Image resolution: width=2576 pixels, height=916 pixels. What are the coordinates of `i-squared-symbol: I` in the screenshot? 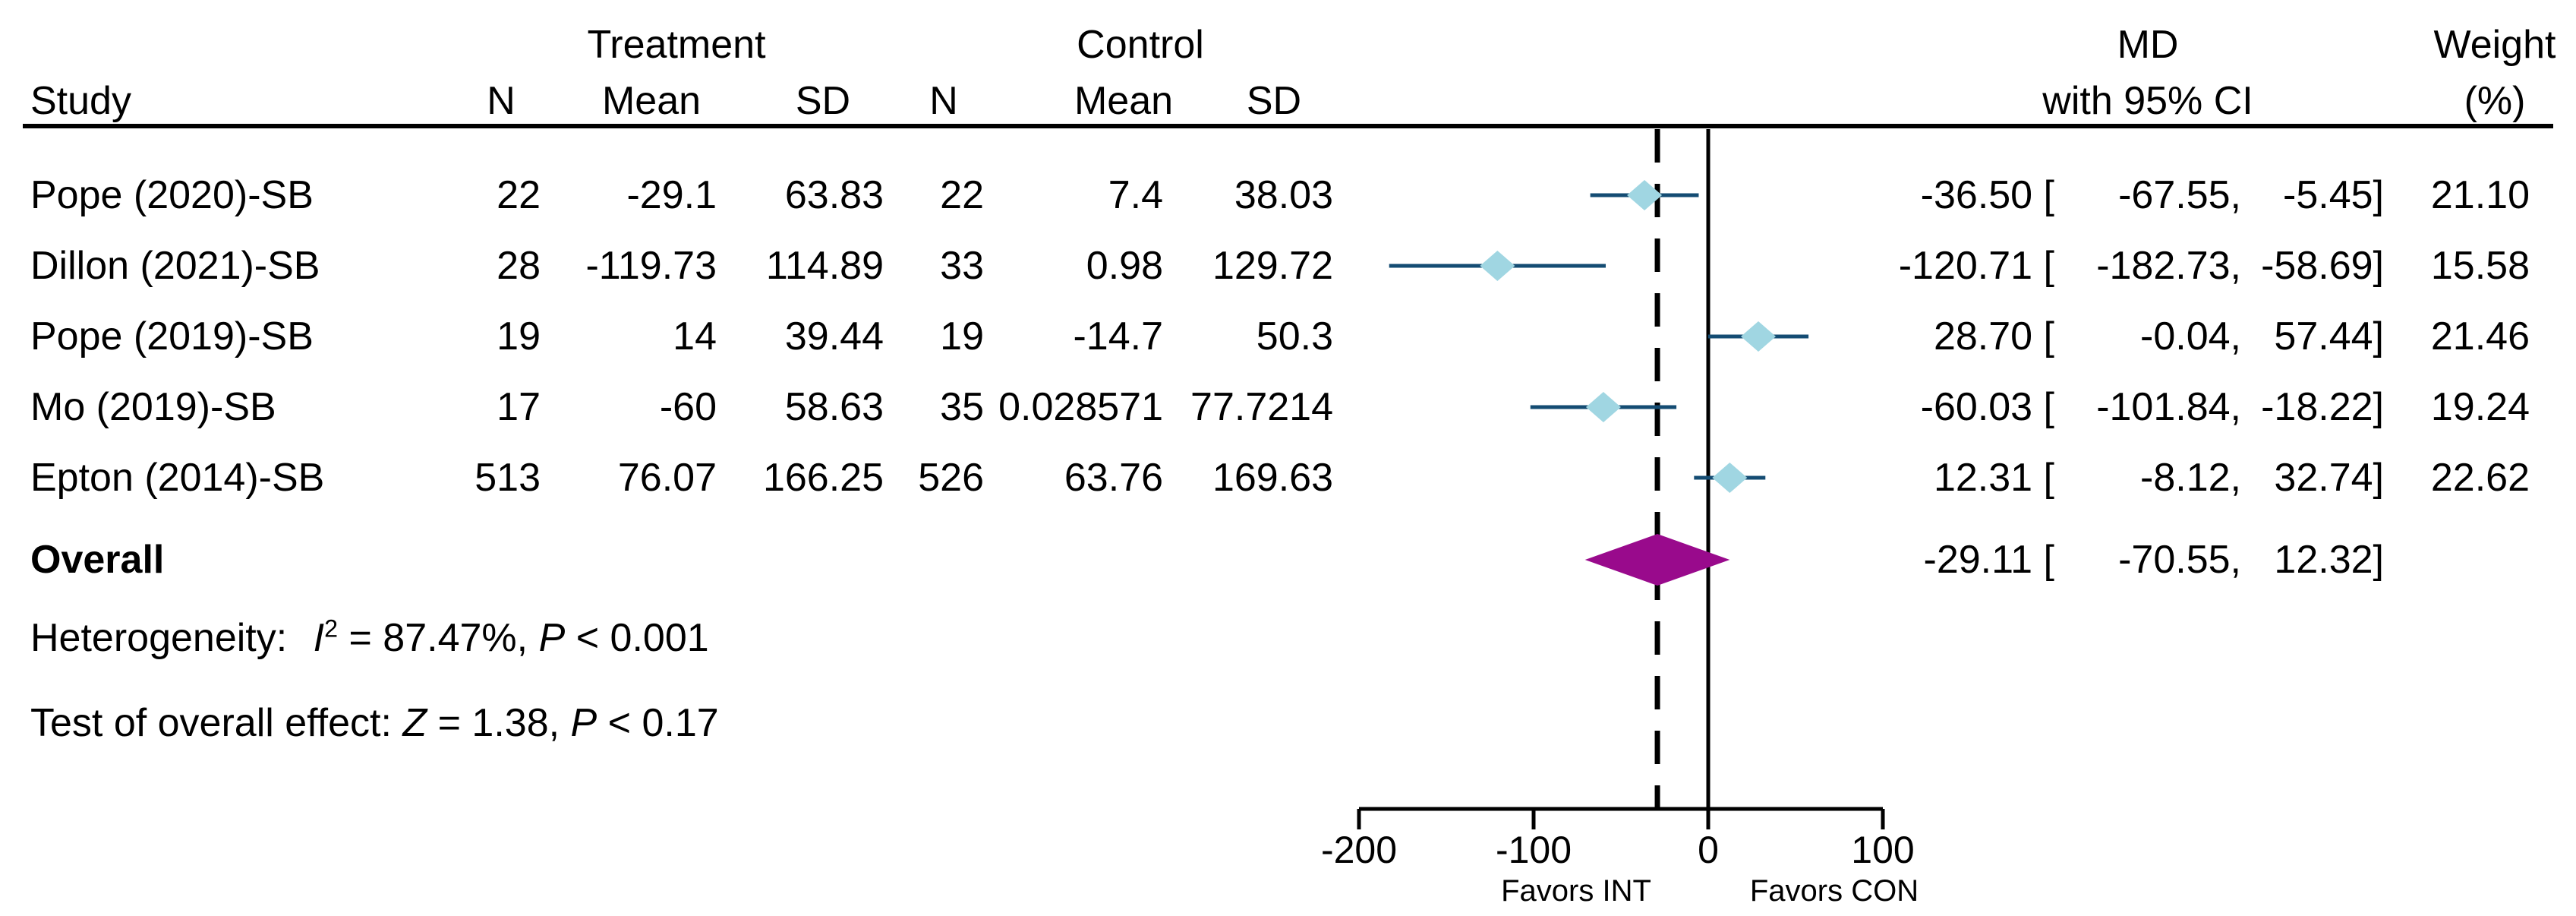 It's located at (319, 638).